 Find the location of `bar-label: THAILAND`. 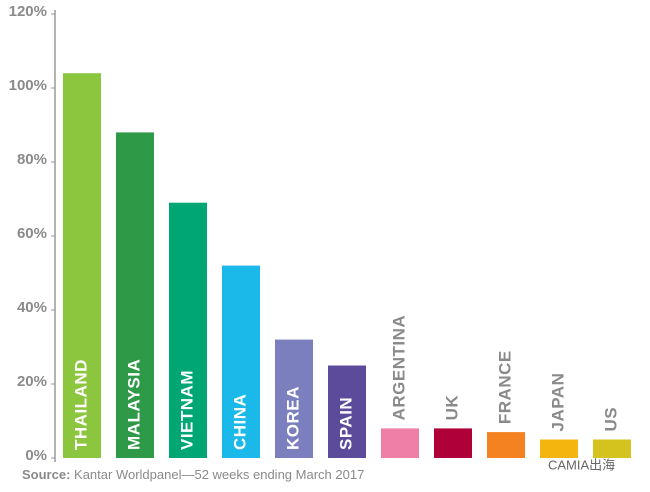

bar-label: THAILAND is located at coordinates (80, 404).